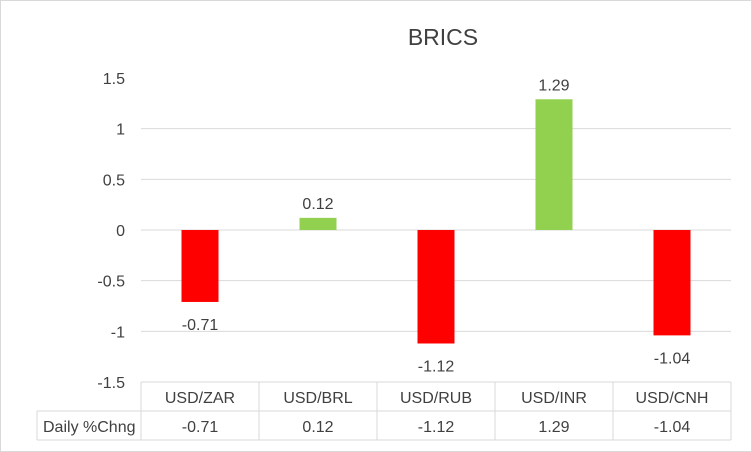 This screenshot has height=452, width=752. I want to click on y-tick-label: 0.5, so click(114, 180).